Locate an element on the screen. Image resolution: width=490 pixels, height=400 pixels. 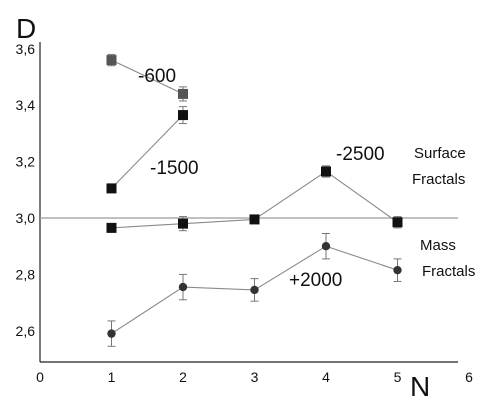
x-tick-label: 4 is located at coordinates (326, 377).